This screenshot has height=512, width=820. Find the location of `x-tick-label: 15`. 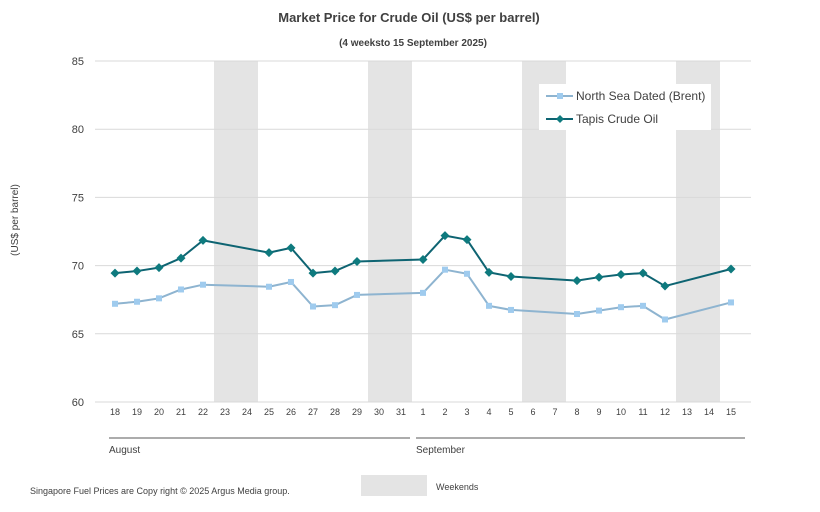

x-tick-label: 15 is located at coordinates (731, 412).